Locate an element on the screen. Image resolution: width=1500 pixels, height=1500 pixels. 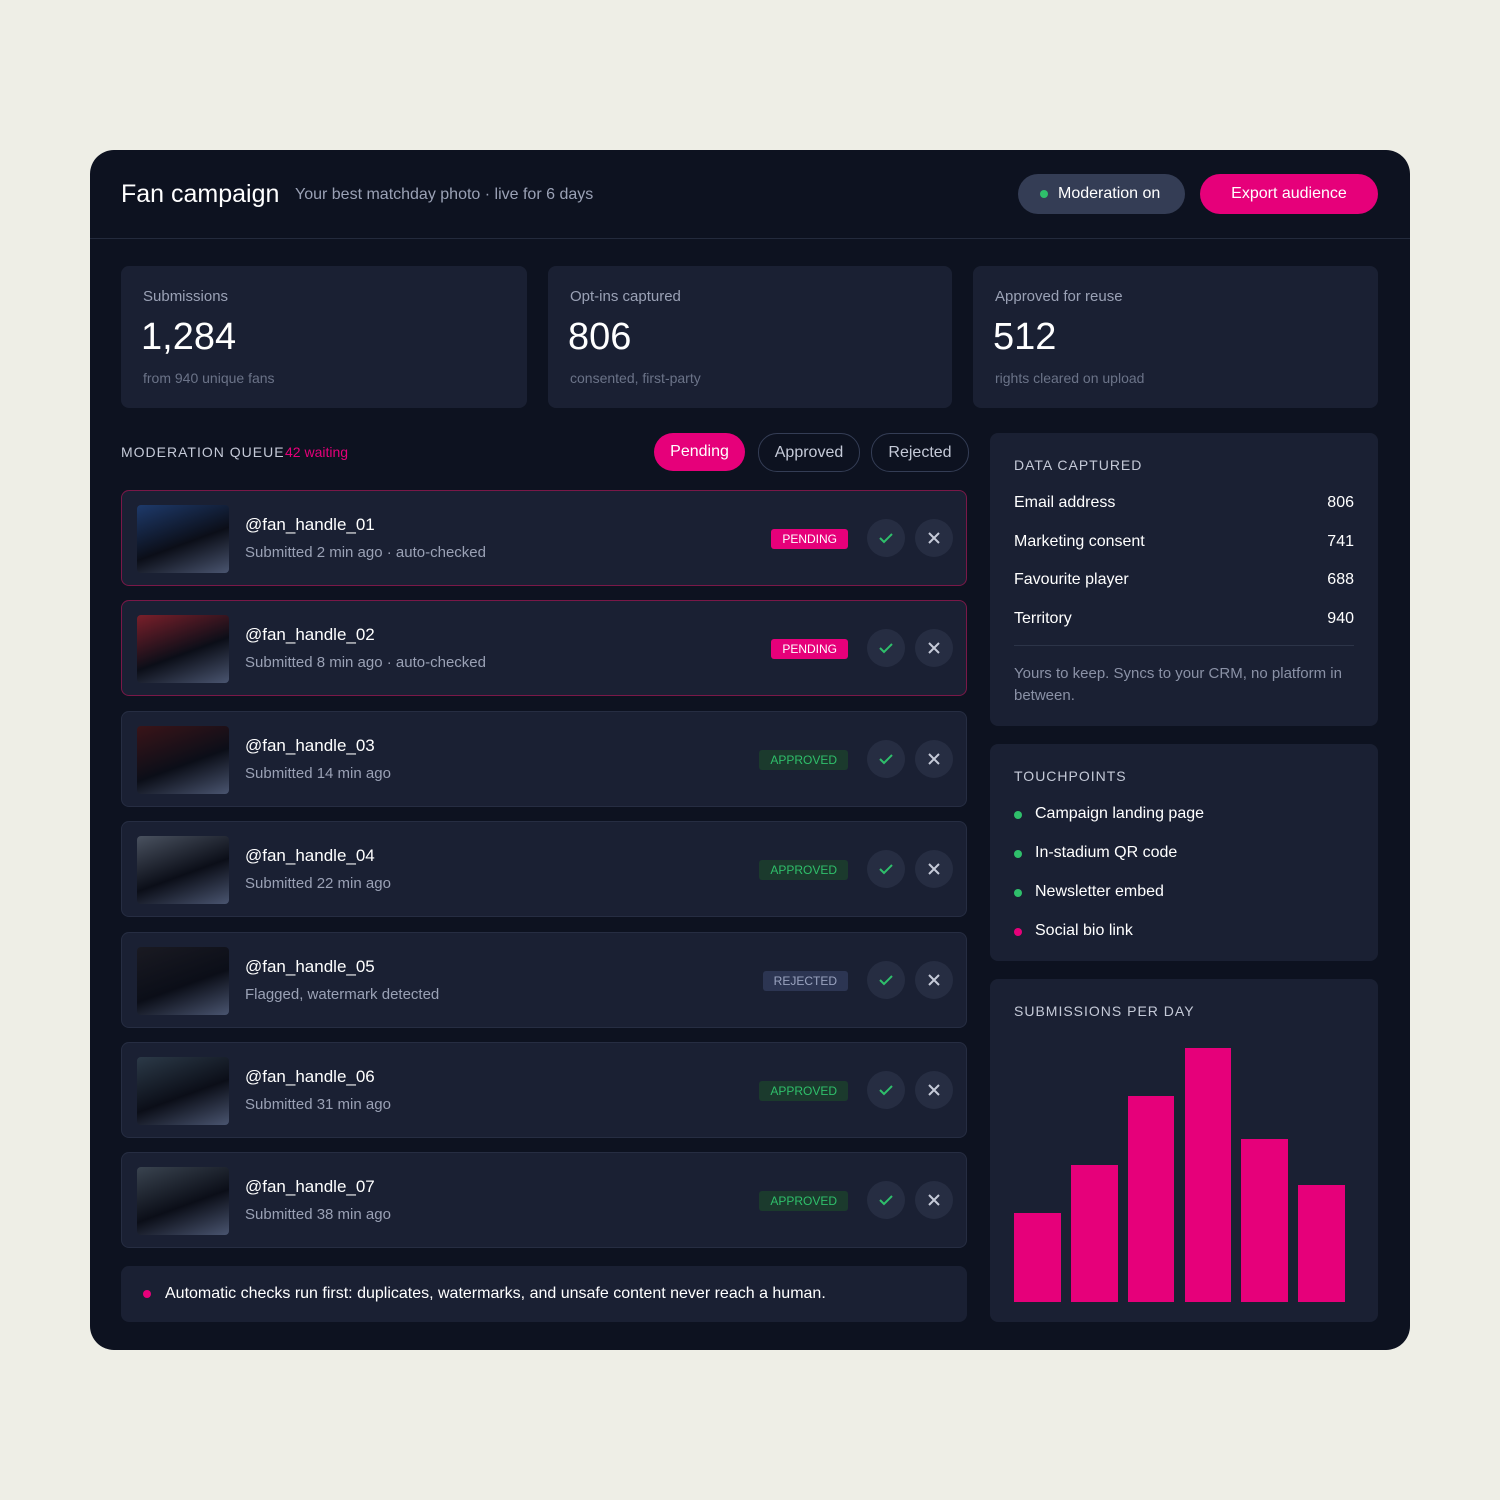
stat-value: 512 is located at coordinates (1025, 337).